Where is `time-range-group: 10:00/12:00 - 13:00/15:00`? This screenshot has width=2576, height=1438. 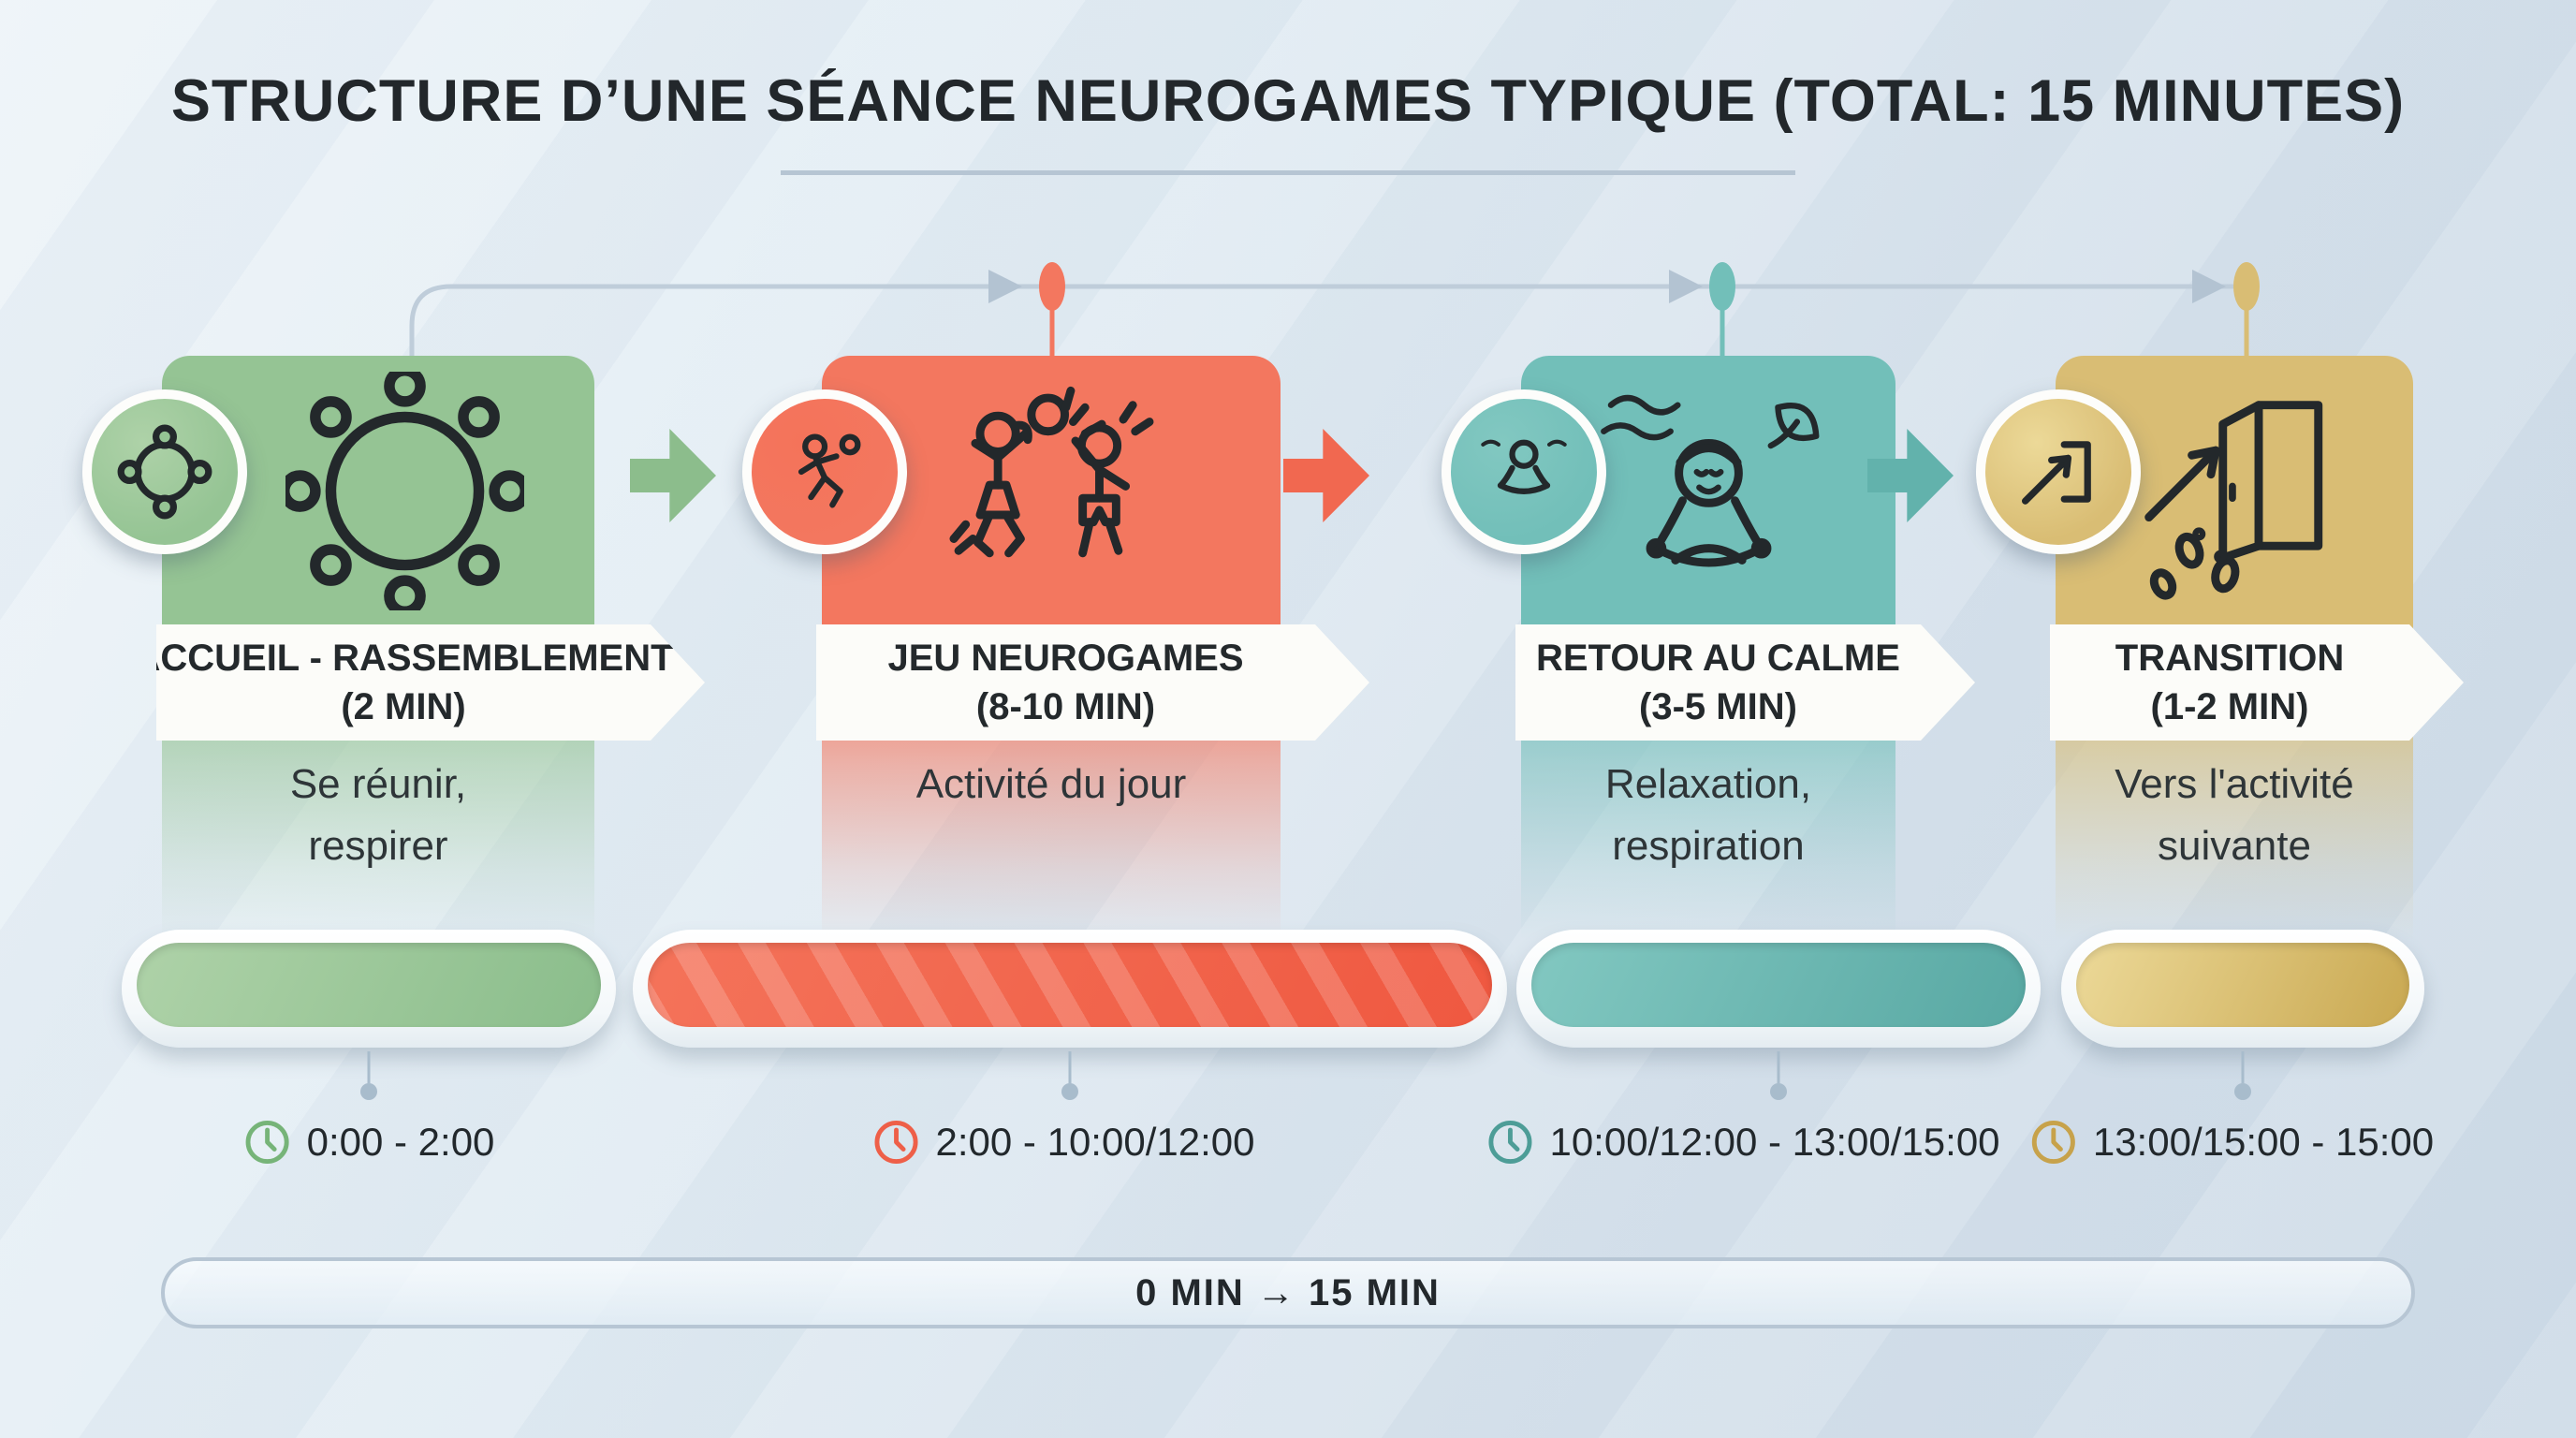
time-range-group: 10:00/12:00 - 13:00/15:00 is located at coordinates (1743, 1142).